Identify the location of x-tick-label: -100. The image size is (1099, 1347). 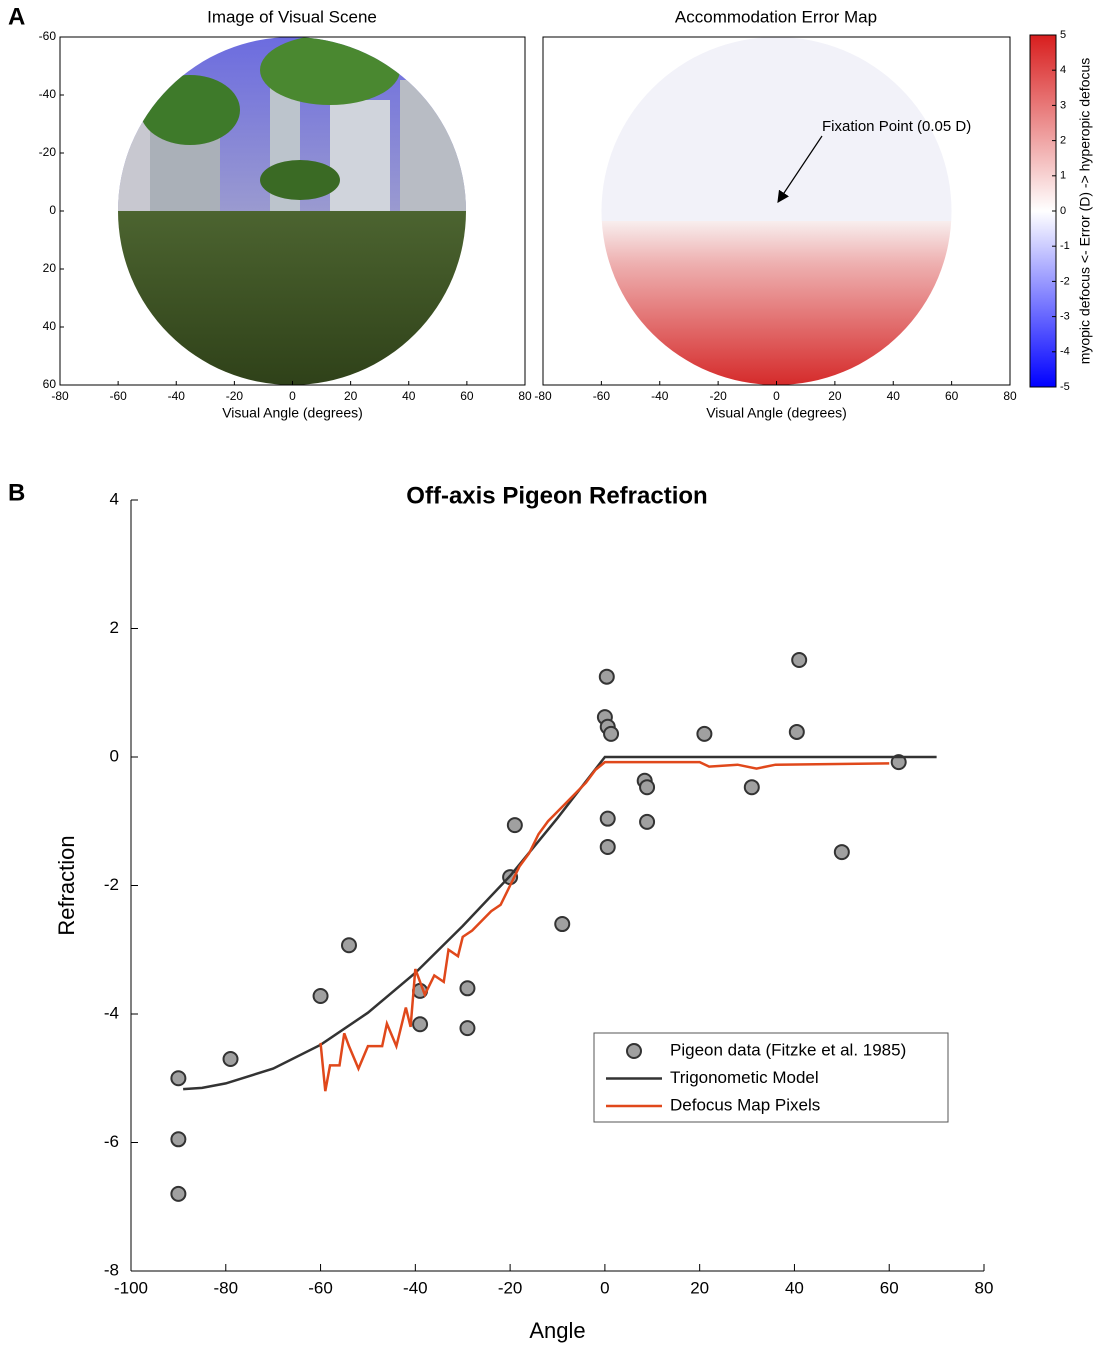
(131, 1287).